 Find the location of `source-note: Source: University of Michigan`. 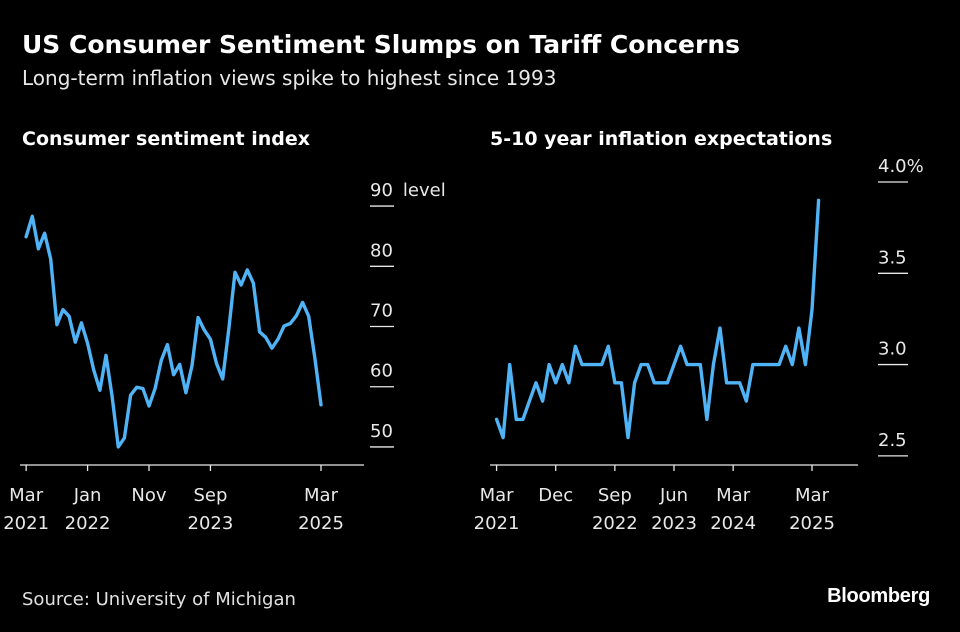

source-note: Source: University of Michigan is located at coordinates (159, 599).